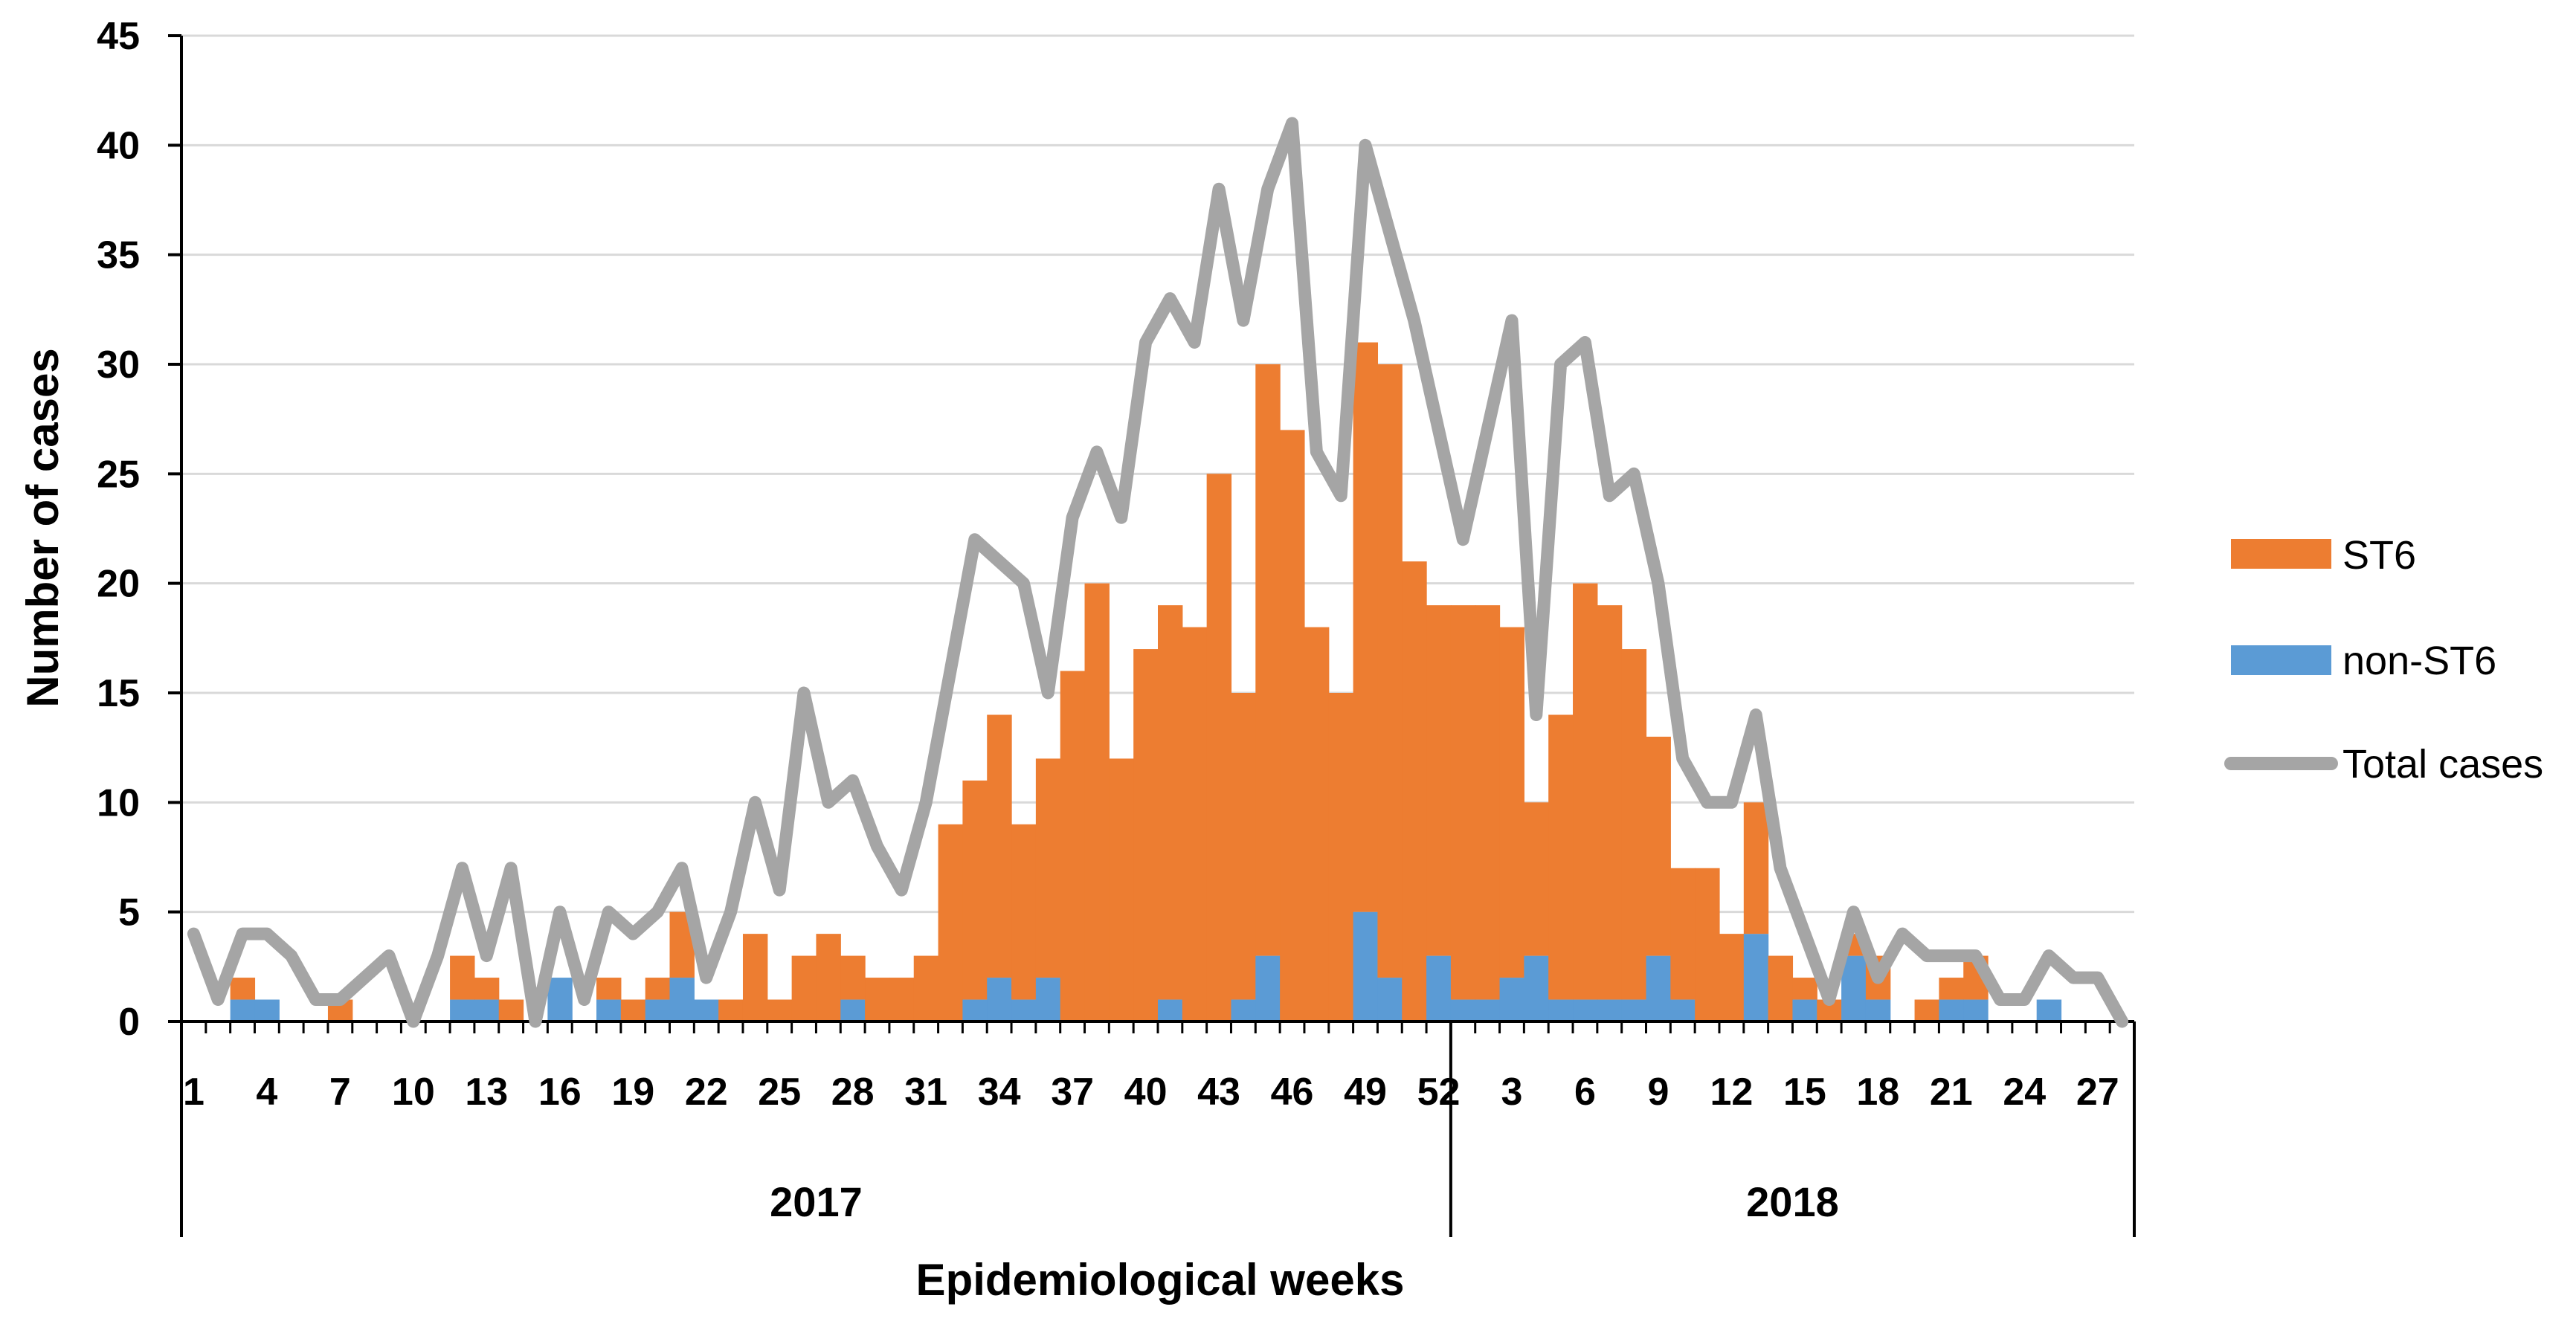 This screenshot has height=1330, width=2576. What do you see at coordinates (853, 1092) in the screenshot?
I see `x-tick-label: 28` at bounding box center [853, 1092].